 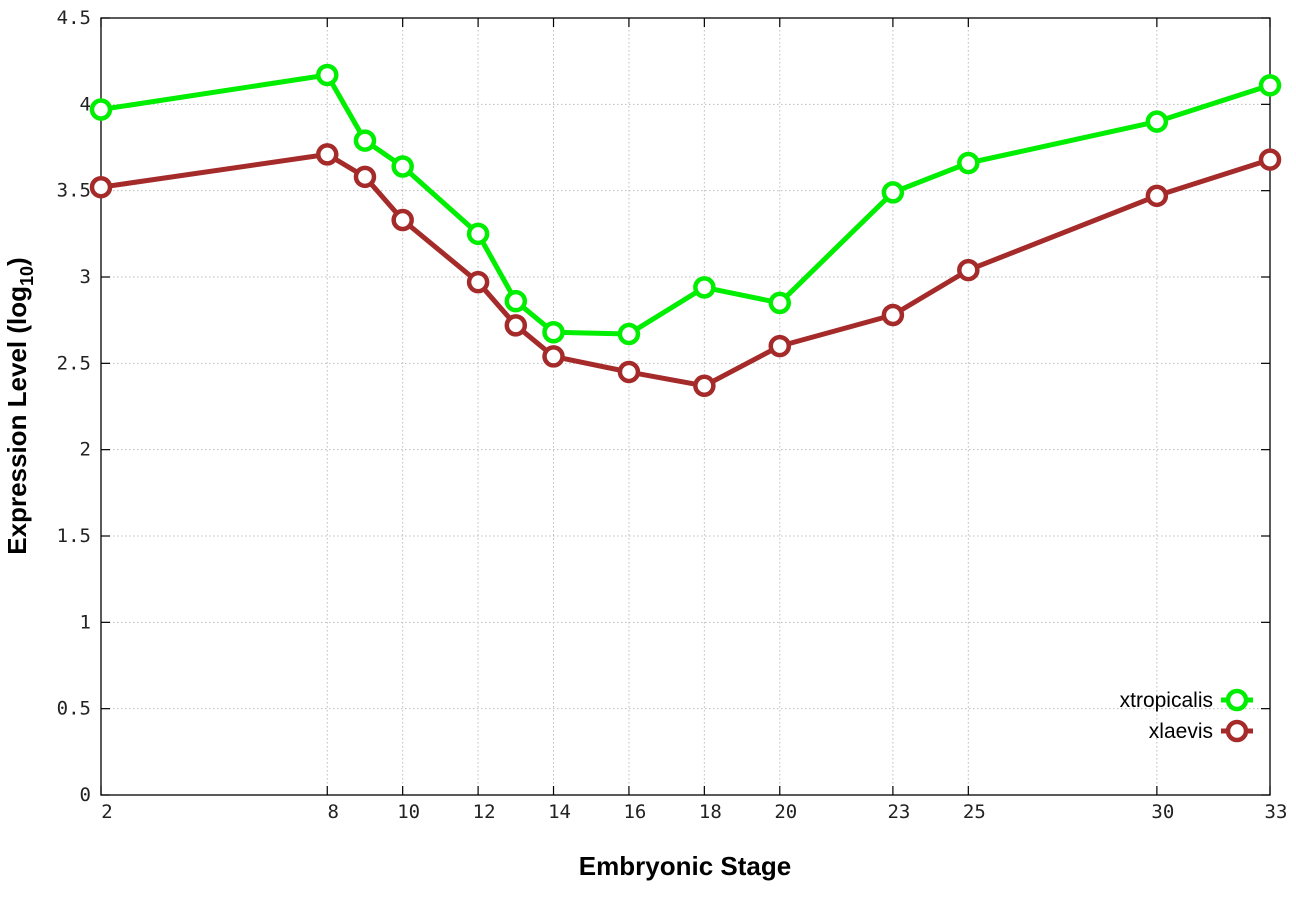 What do you see at coordinates (74, 18) in the screenshot?
I see `y-tick-label: 4.5` at bounding box center [74, 18].